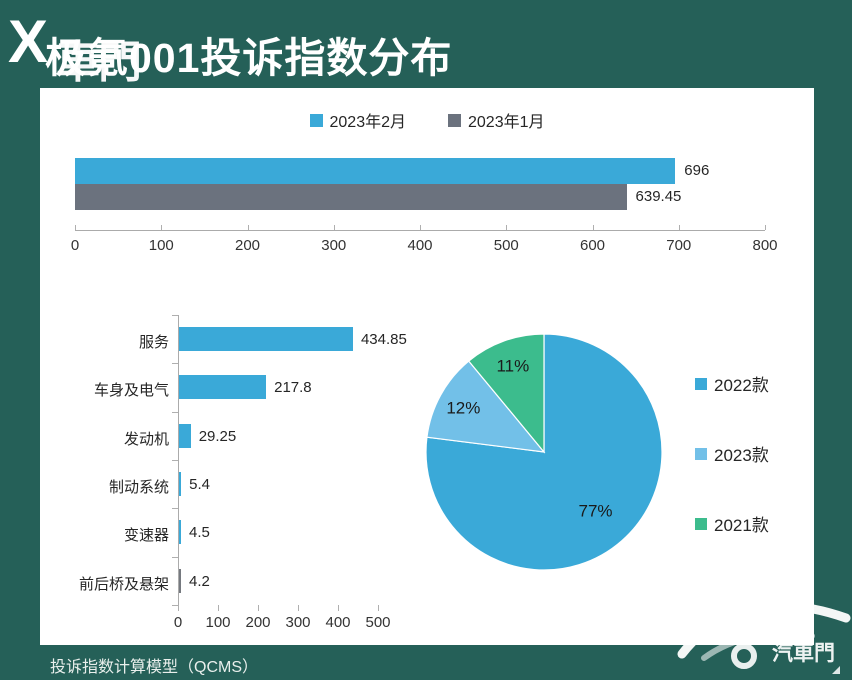 This screenshot has height=680, width=852. Describe the element at coordinates (217, 436) in the screenshot. I see `bottom-bar-value-2: 29.25` at that location.